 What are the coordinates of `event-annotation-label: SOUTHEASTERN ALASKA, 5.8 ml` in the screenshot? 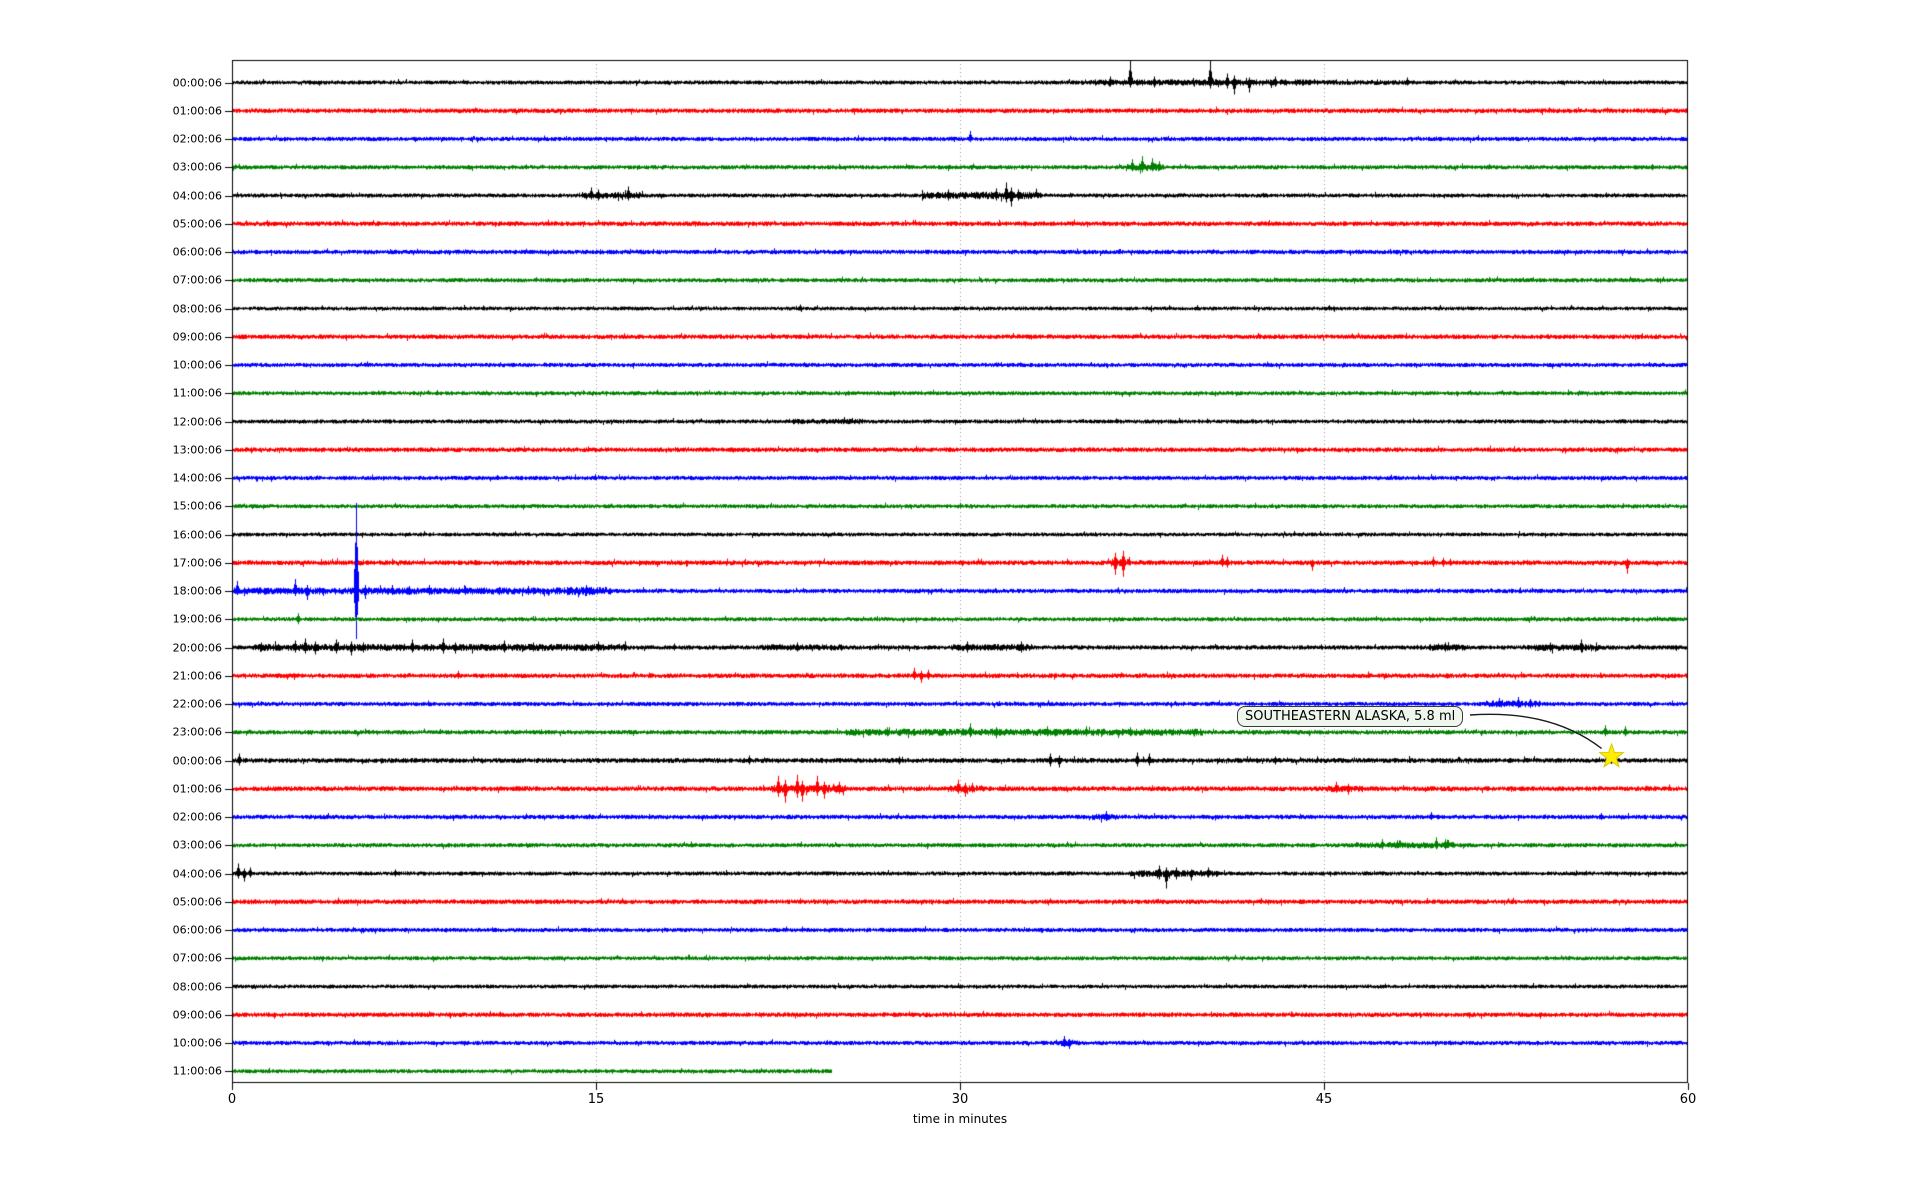 It's located at (1350, 716).